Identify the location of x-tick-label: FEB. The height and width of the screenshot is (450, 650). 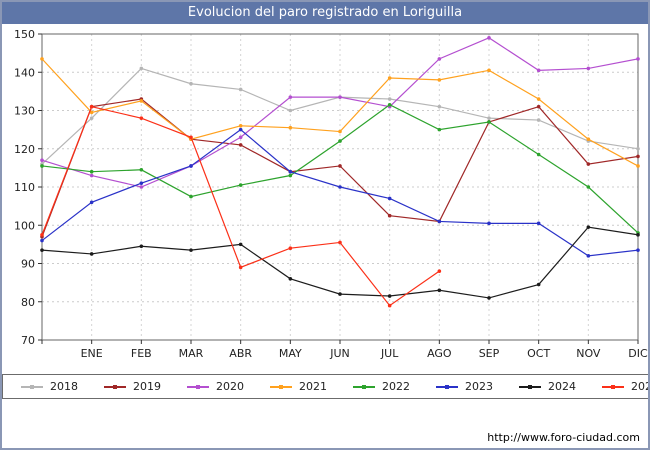
(141, 353).